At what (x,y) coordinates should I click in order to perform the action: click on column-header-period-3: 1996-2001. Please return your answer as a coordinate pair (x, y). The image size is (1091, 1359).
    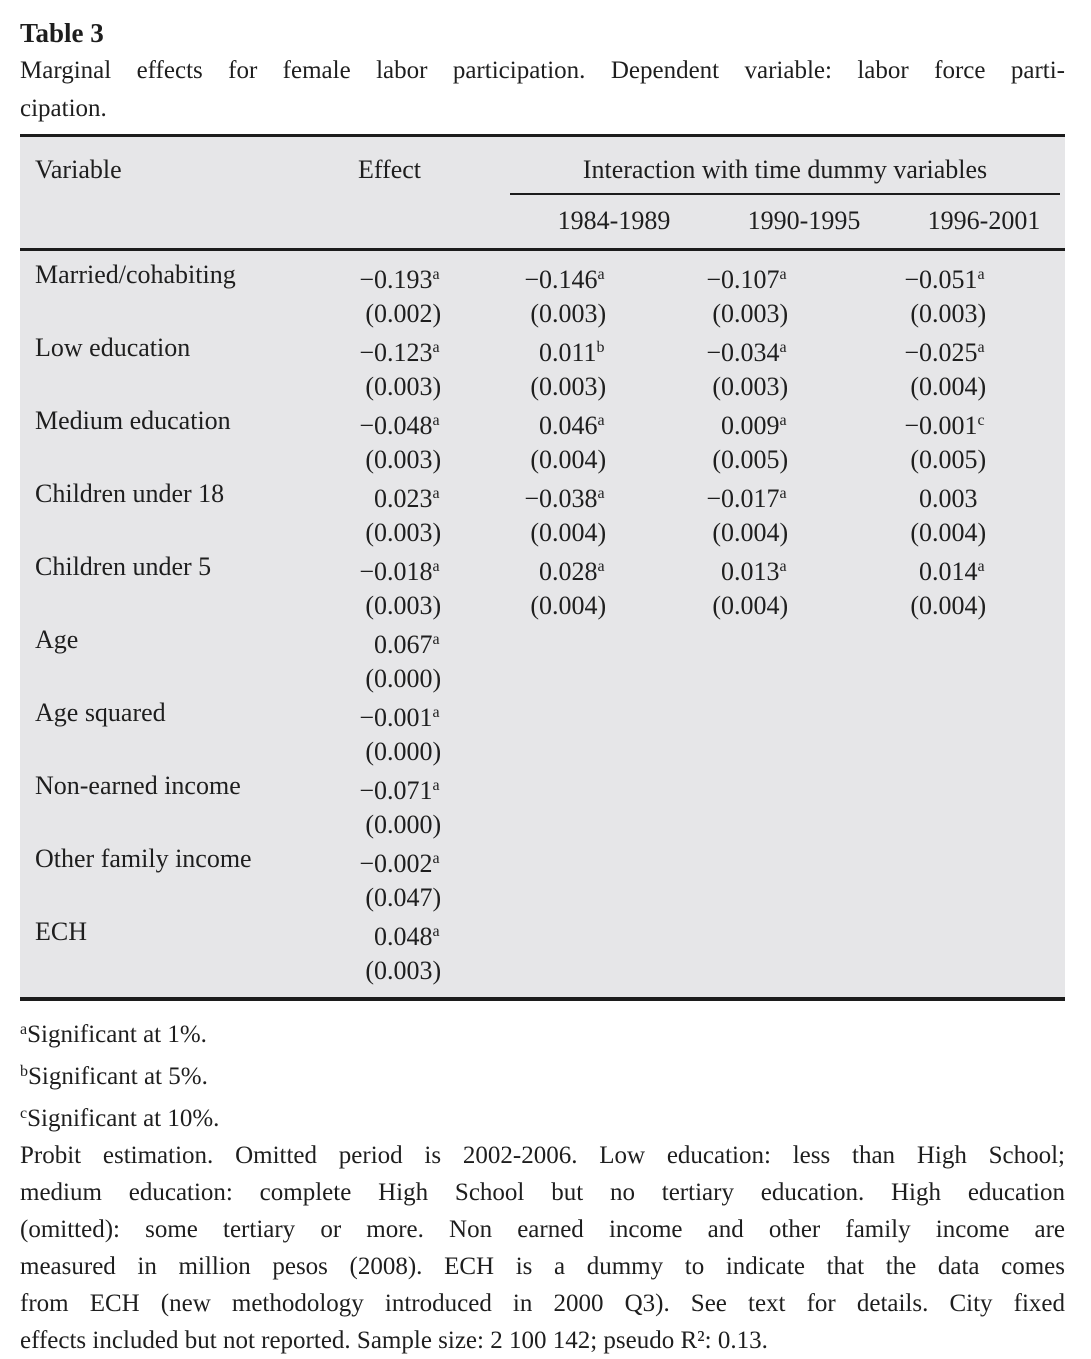
    Looking at the image, I should click on (984, 220).